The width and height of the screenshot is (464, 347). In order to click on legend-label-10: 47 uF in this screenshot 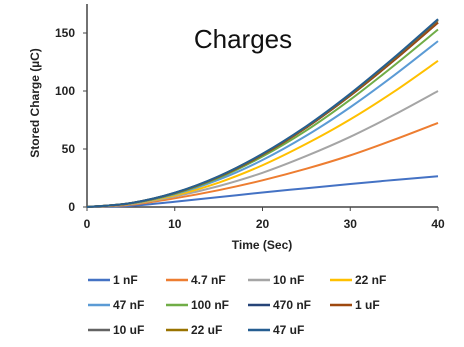, I will do `click(288, 330)`.